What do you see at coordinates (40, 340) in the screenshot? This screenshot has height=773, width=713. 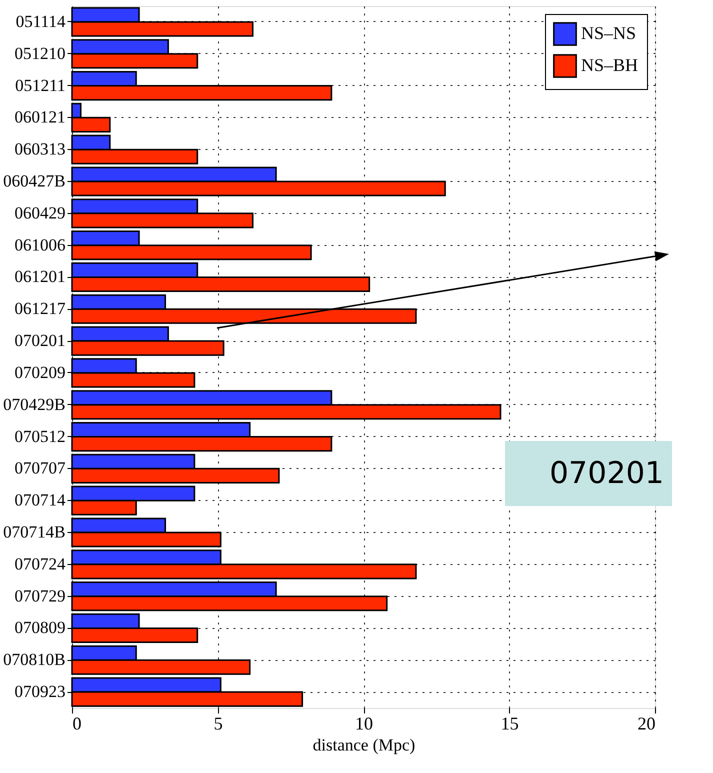 I see `y-tick-label: 070201` at bounding box center [40, 340].